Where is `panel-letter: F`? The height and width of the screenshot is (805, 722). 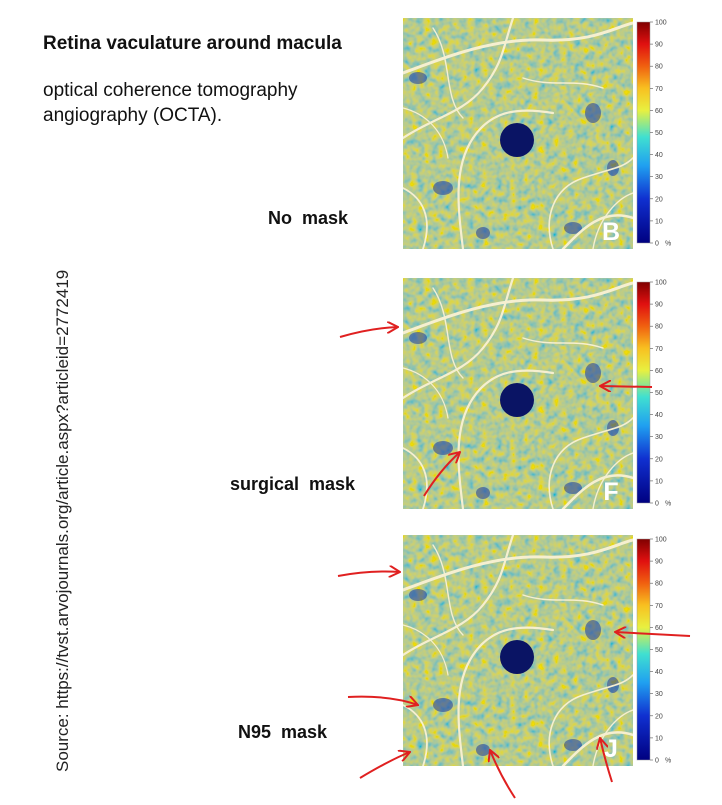 panel-letter: F is located at coordinates (610, 492).